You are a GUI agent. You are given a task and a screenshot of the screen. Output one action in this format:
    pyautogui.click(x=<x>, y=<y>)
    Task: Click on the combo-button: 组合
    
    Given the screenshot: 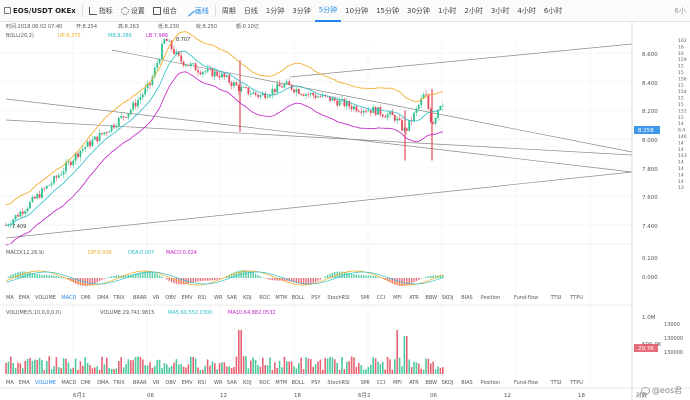 What is the action you would take?
    pyautogui.click(x=165, y=11)
    